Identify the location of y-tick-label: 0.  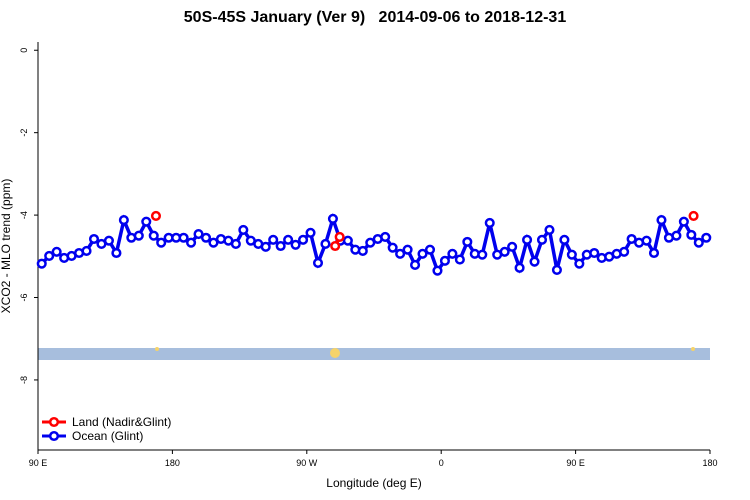
(24, 50).